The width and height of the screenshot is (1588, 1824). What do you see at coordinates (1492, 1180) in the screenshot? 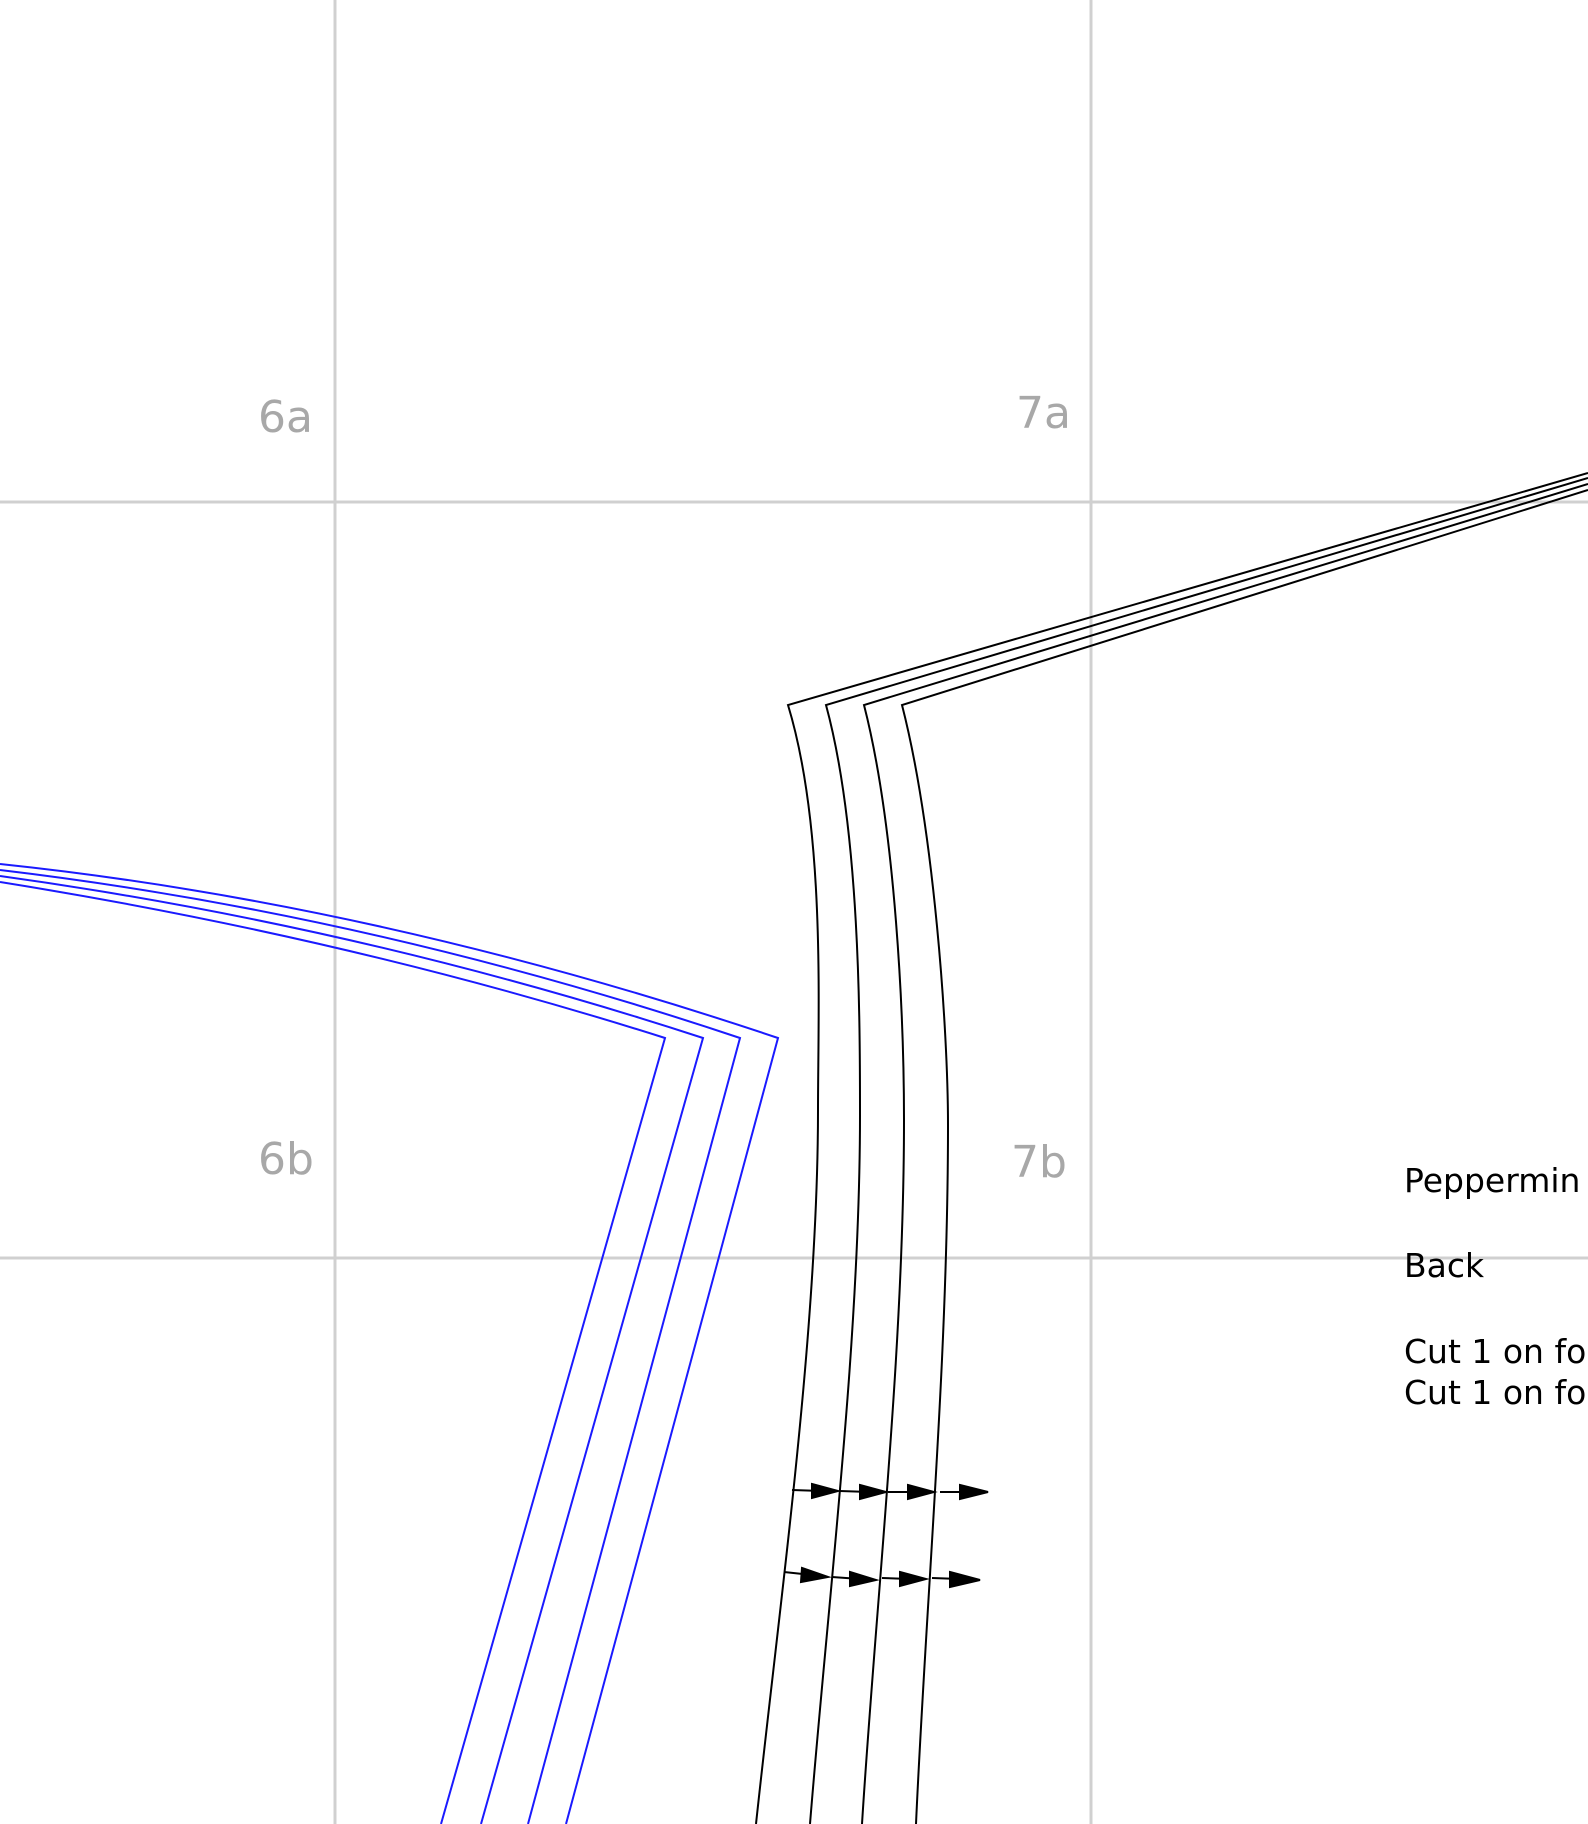
I see `pattern-name: Peppermin` at bounding box center [1492, 1180].